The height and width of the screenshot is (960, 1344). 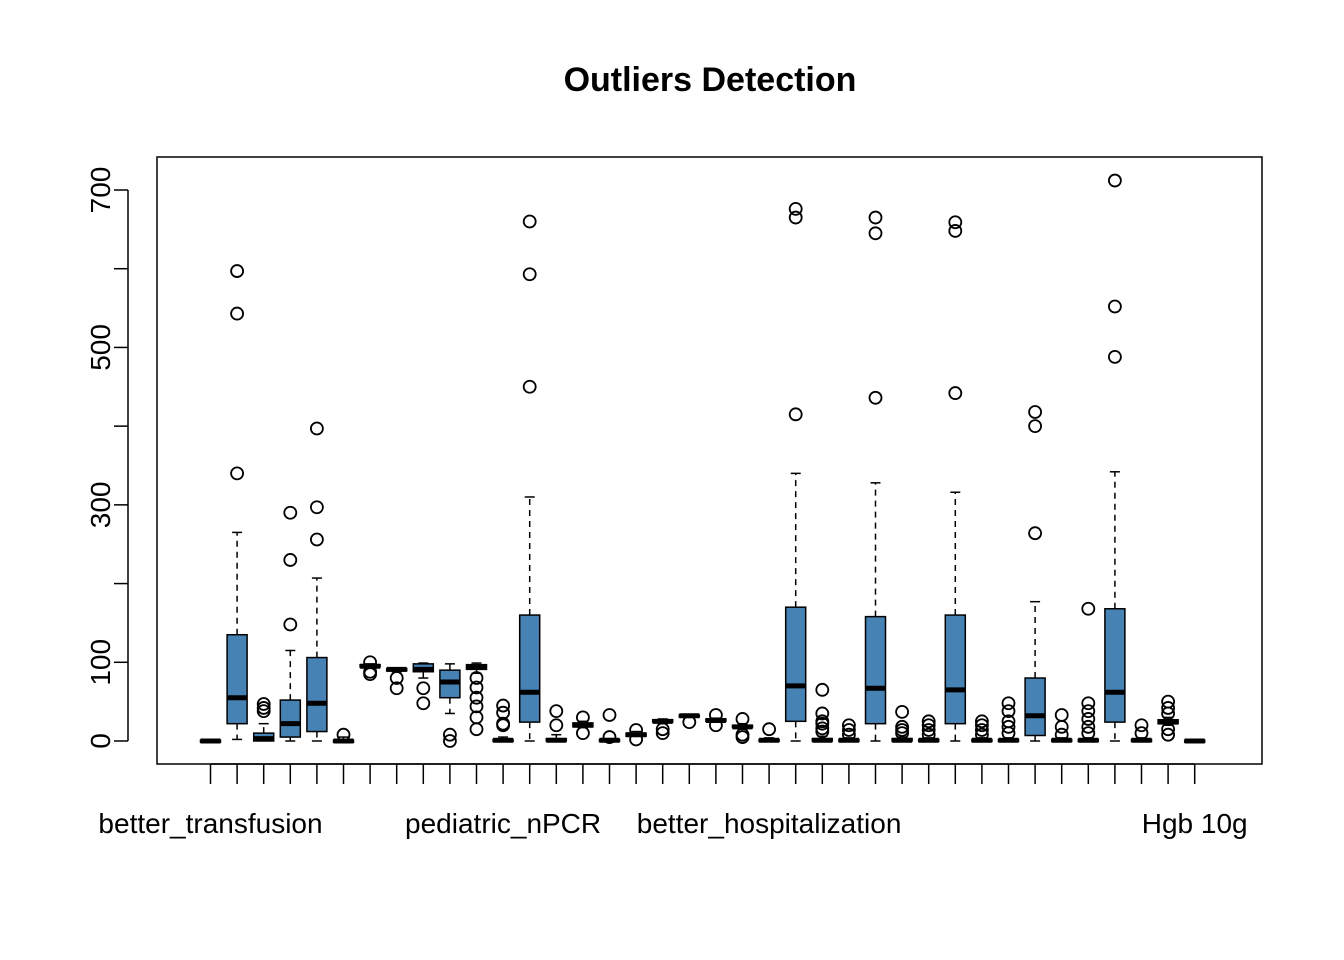 What do you see at coordinates (710, 80) in the screenshot?
I see `chart-title: Outliers Detection` at bounding box center [710, 80].